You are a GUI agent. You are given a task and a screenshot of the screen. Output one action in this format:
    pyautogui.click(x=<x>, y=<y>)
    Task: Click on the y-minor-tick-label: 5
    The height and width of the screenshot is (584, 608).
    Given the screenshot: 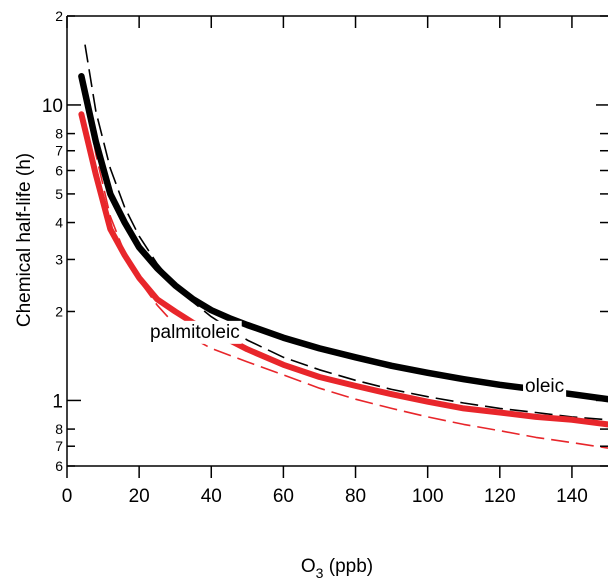 What is the action you would take?
    pyautogui.click(x=59, y=194)
    